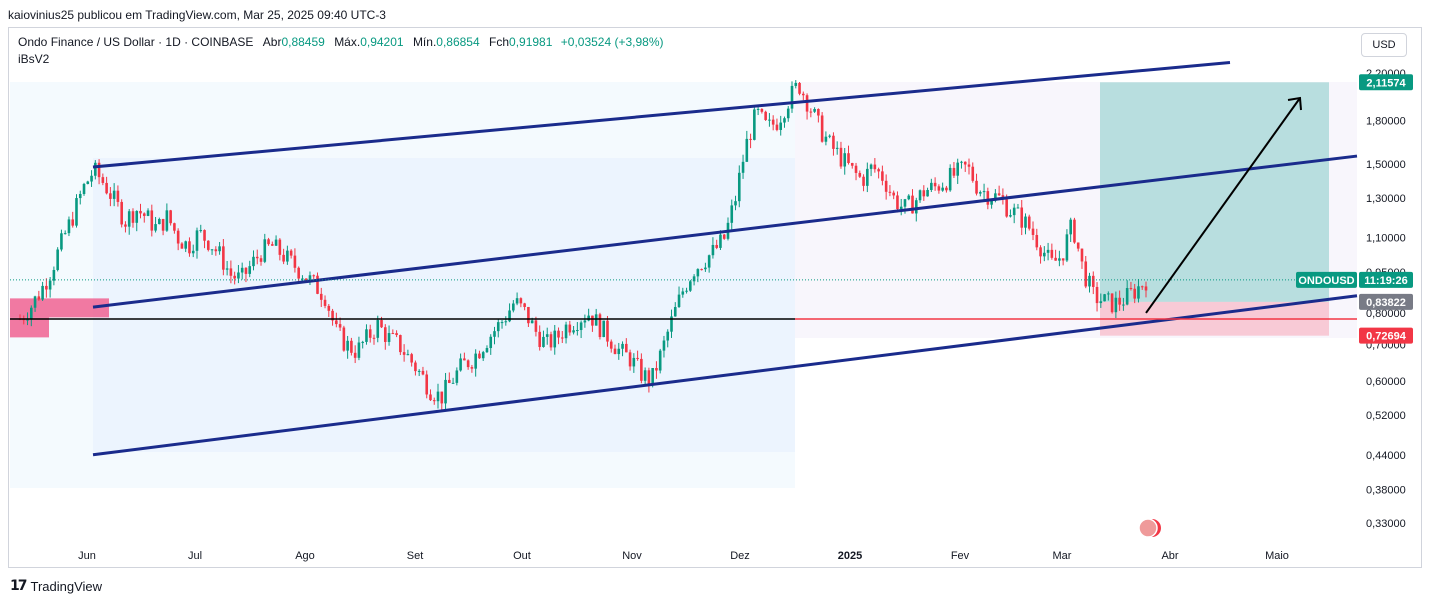 Image resolution: width=1433 pixels, height=604 pixels. I want to click on x-tick-label: 2025, so click(850, 556).